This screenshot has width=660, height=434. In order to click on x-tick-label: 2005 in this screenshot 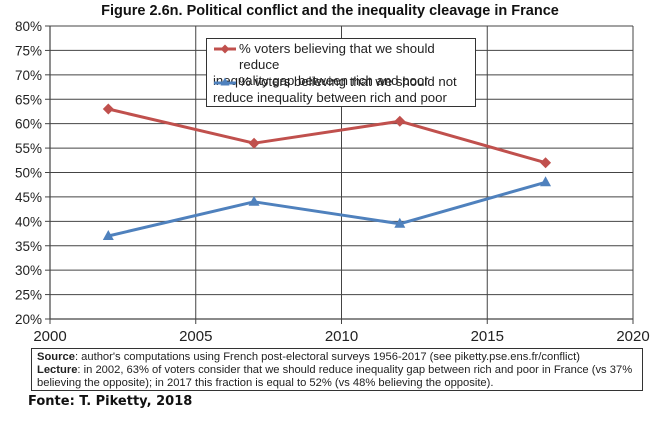, I will do `click(195, 336)`.